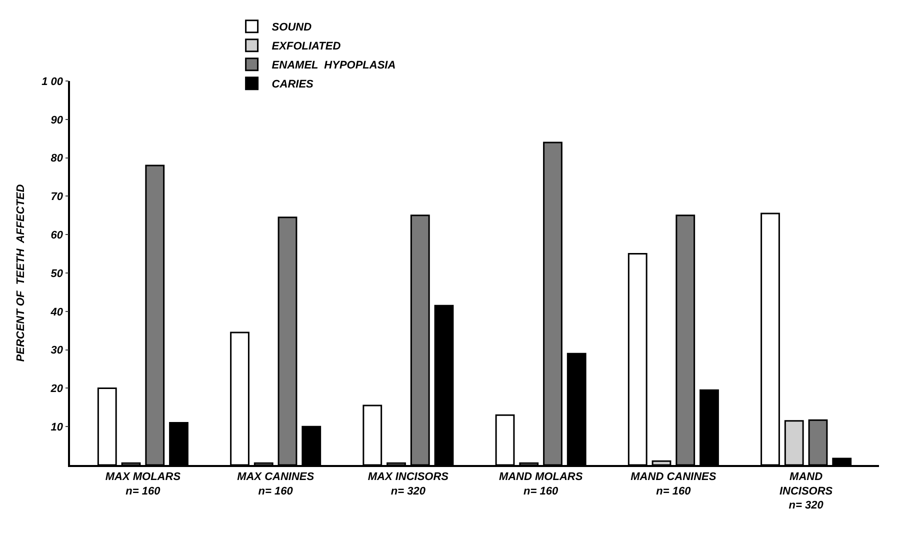 Image resolution: width=899 pixels, height=540 pixels. I want to click on y-axis-title: PERCENT OF TEETH AFFECTED, so click(20, 273).